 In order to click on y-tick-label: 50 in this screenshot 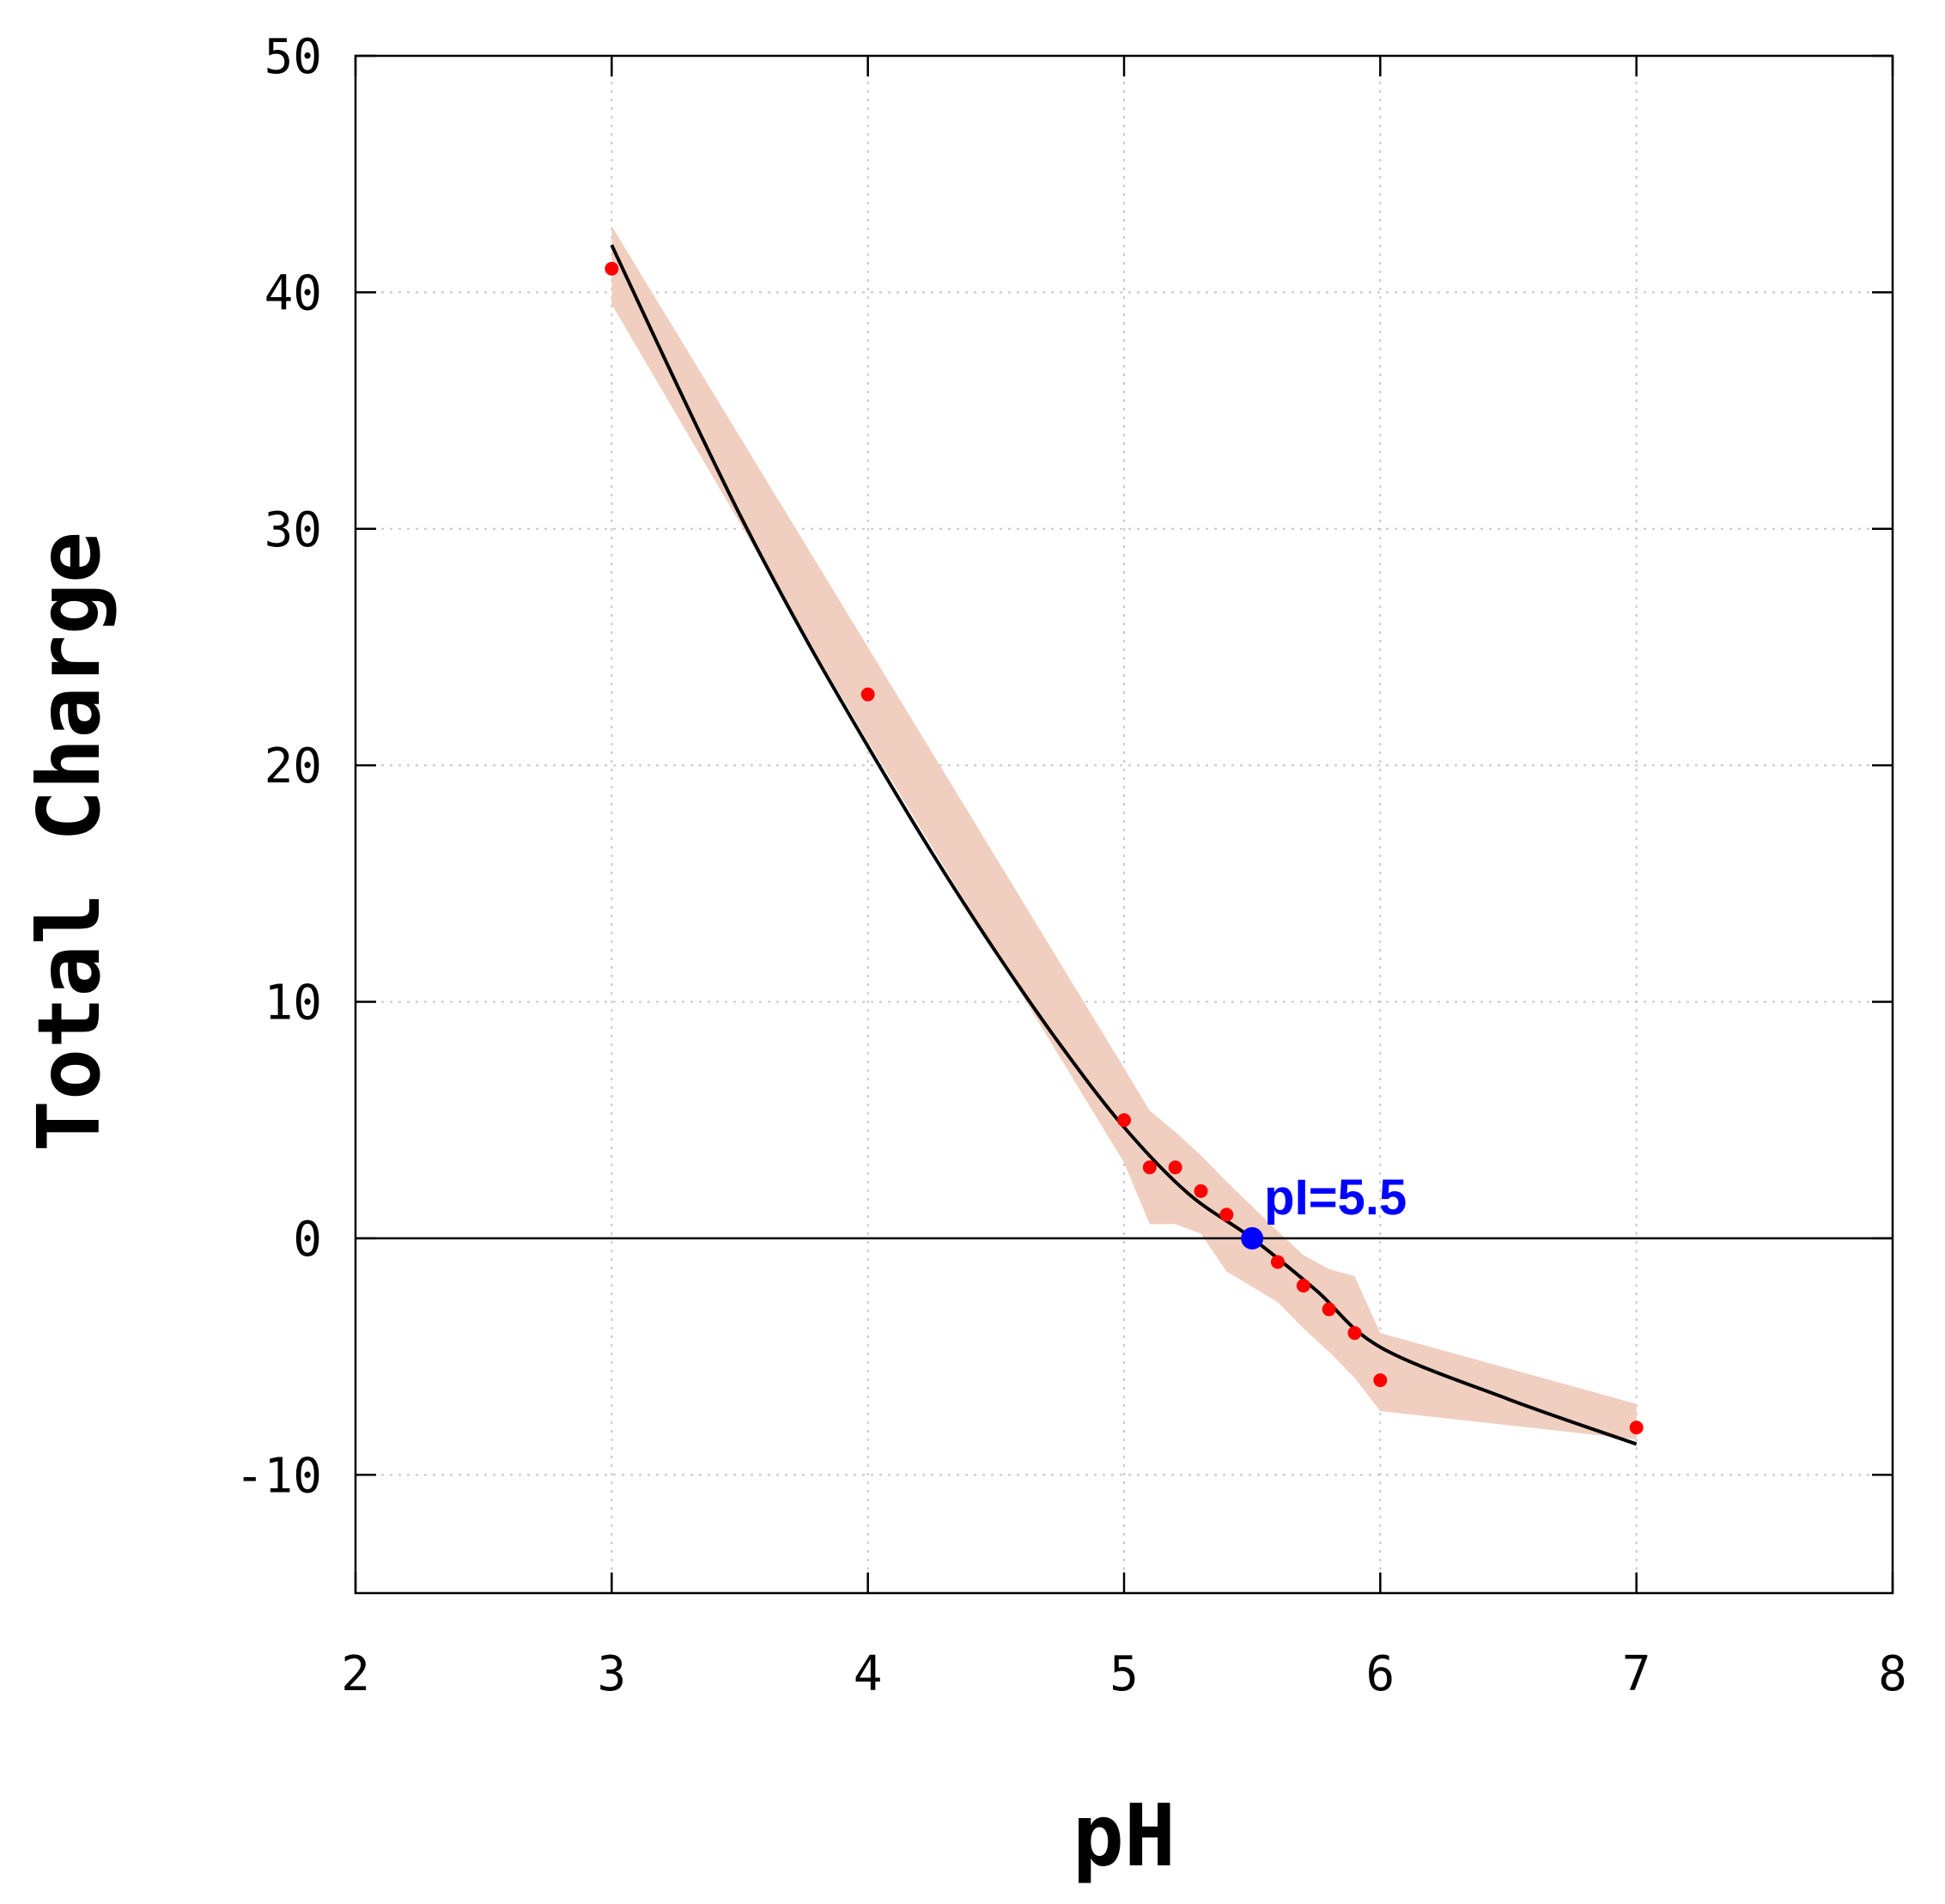, I will do `click(293, 57)`.